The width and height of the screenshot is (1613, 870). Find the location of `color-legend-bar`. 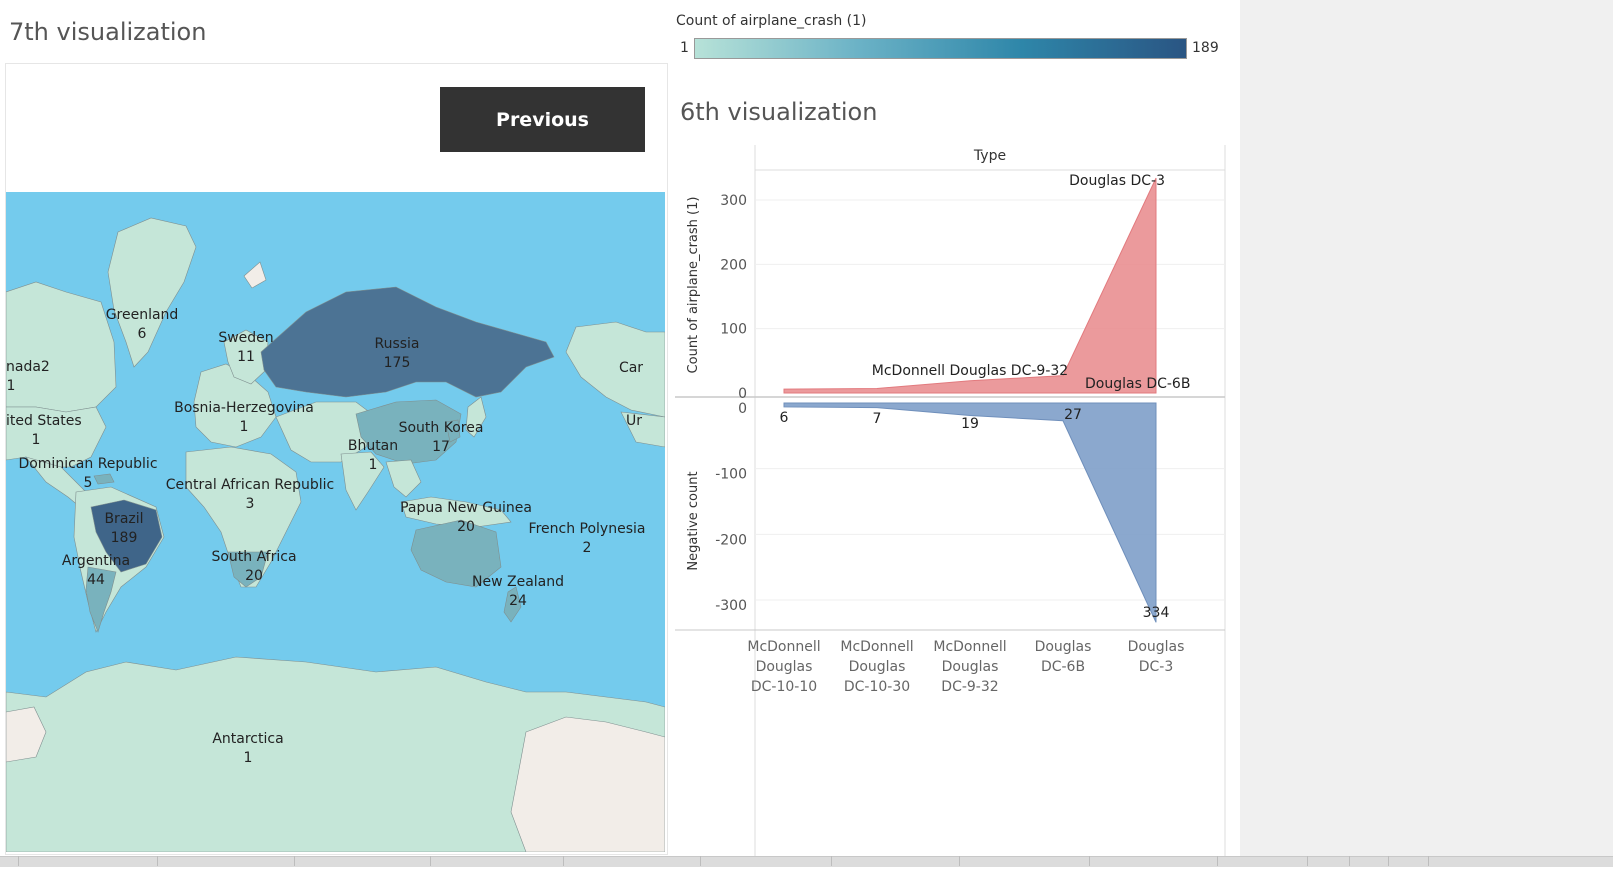

color-legend-bar is located at coordinates (940, 48).